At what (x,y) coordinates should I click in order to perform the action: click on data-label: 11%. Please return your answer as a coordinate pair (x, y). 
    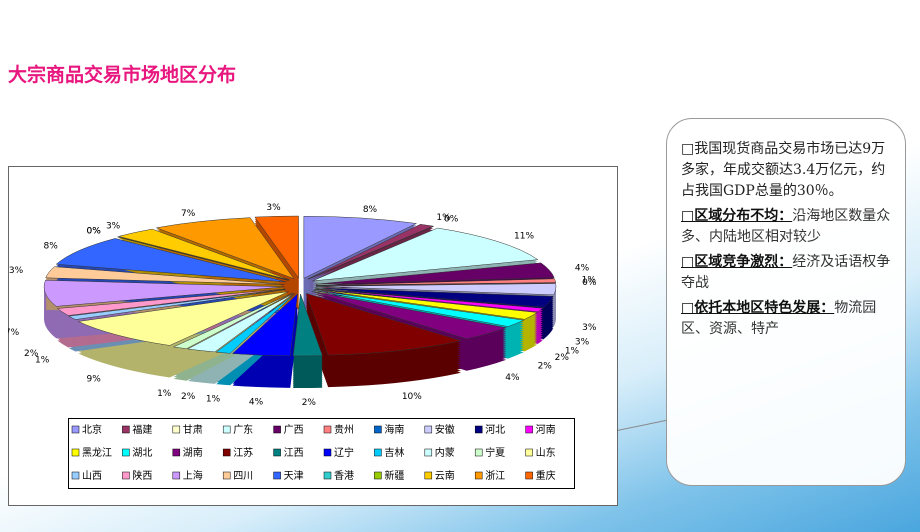
    Looking at the image, I should click on (524, 237).